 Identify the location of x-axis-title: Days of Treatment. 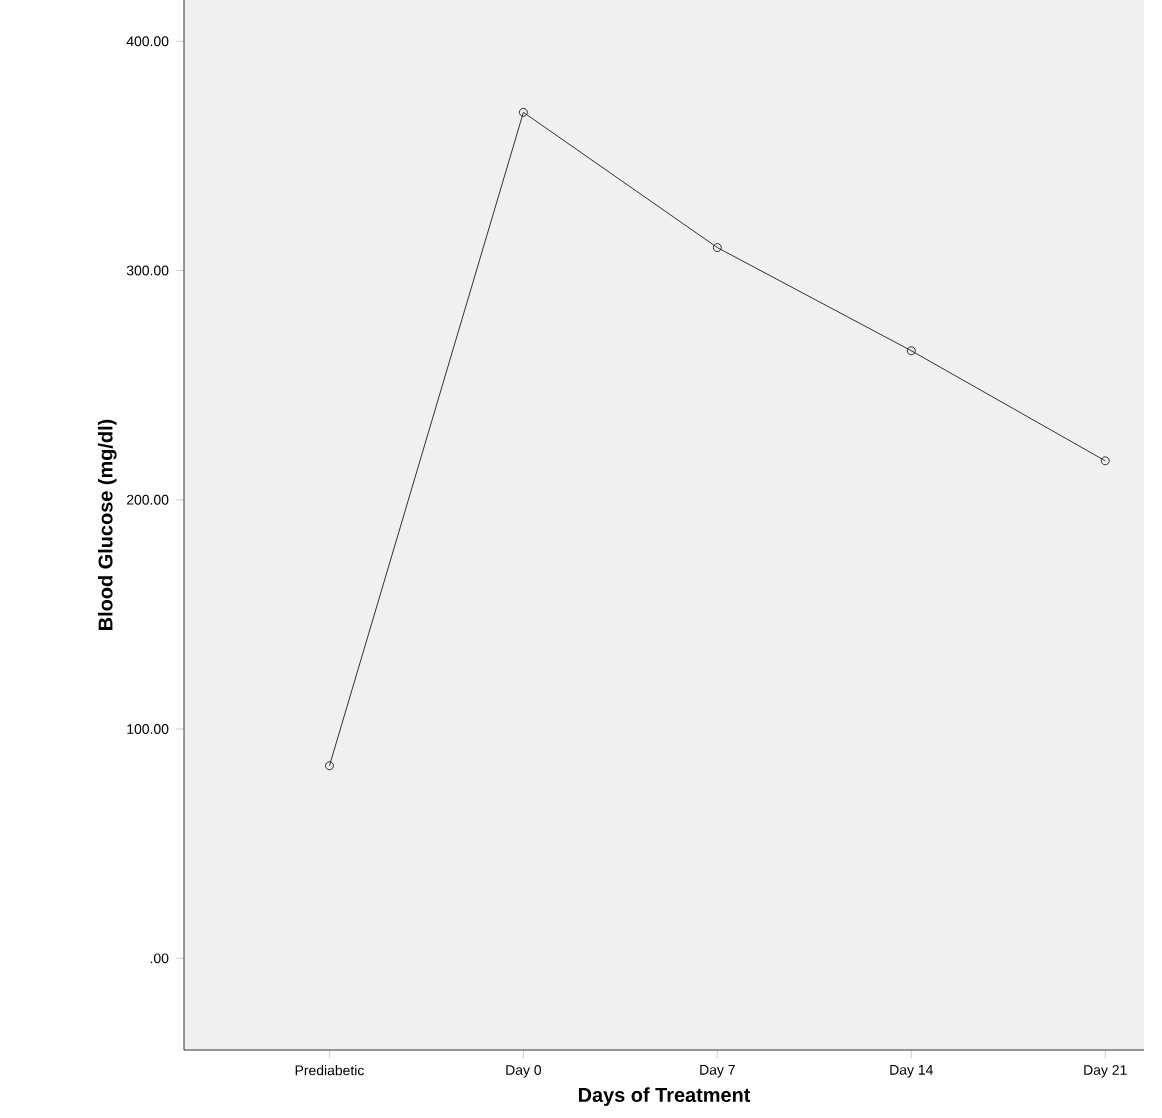
(664, 1096).